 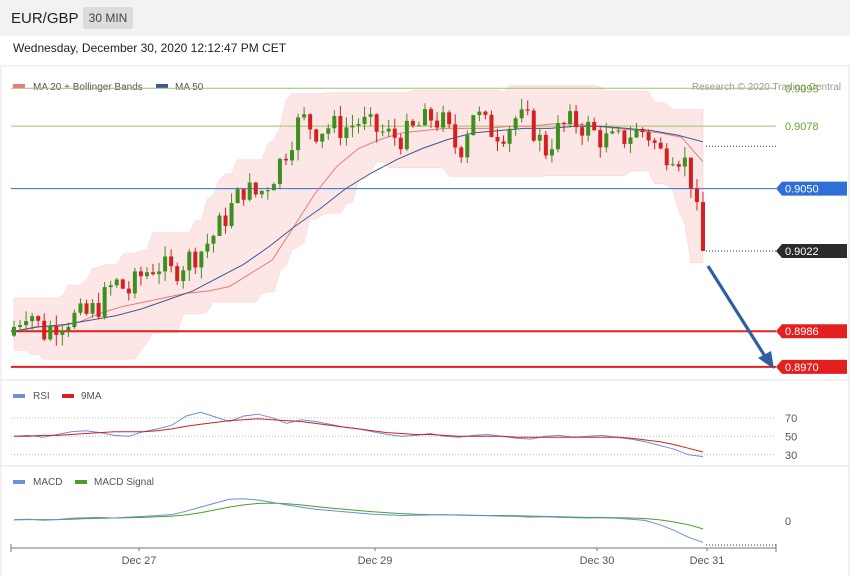 I want to click on x-axis-label: Dec 30, so click(x=597, y=561).